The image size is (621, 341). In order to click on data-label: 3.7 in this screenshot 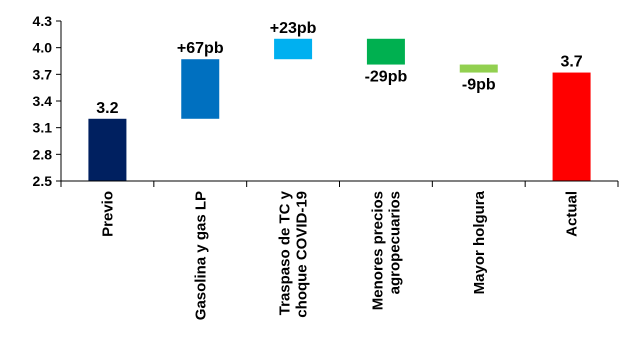, I will do `click(571, 62)`.